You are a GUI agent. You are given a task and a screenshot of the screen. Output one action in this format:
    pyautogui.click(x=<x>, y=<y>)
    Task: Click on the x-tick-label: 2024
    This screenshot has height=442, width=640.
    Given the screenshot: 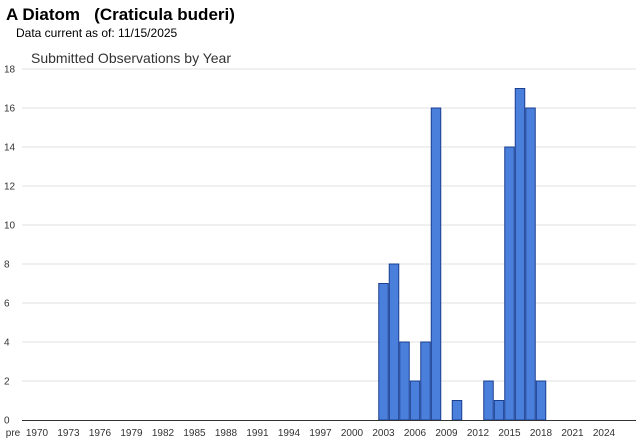 What is the action you would take?
    pyautogui.click(x=604, y=433)
    